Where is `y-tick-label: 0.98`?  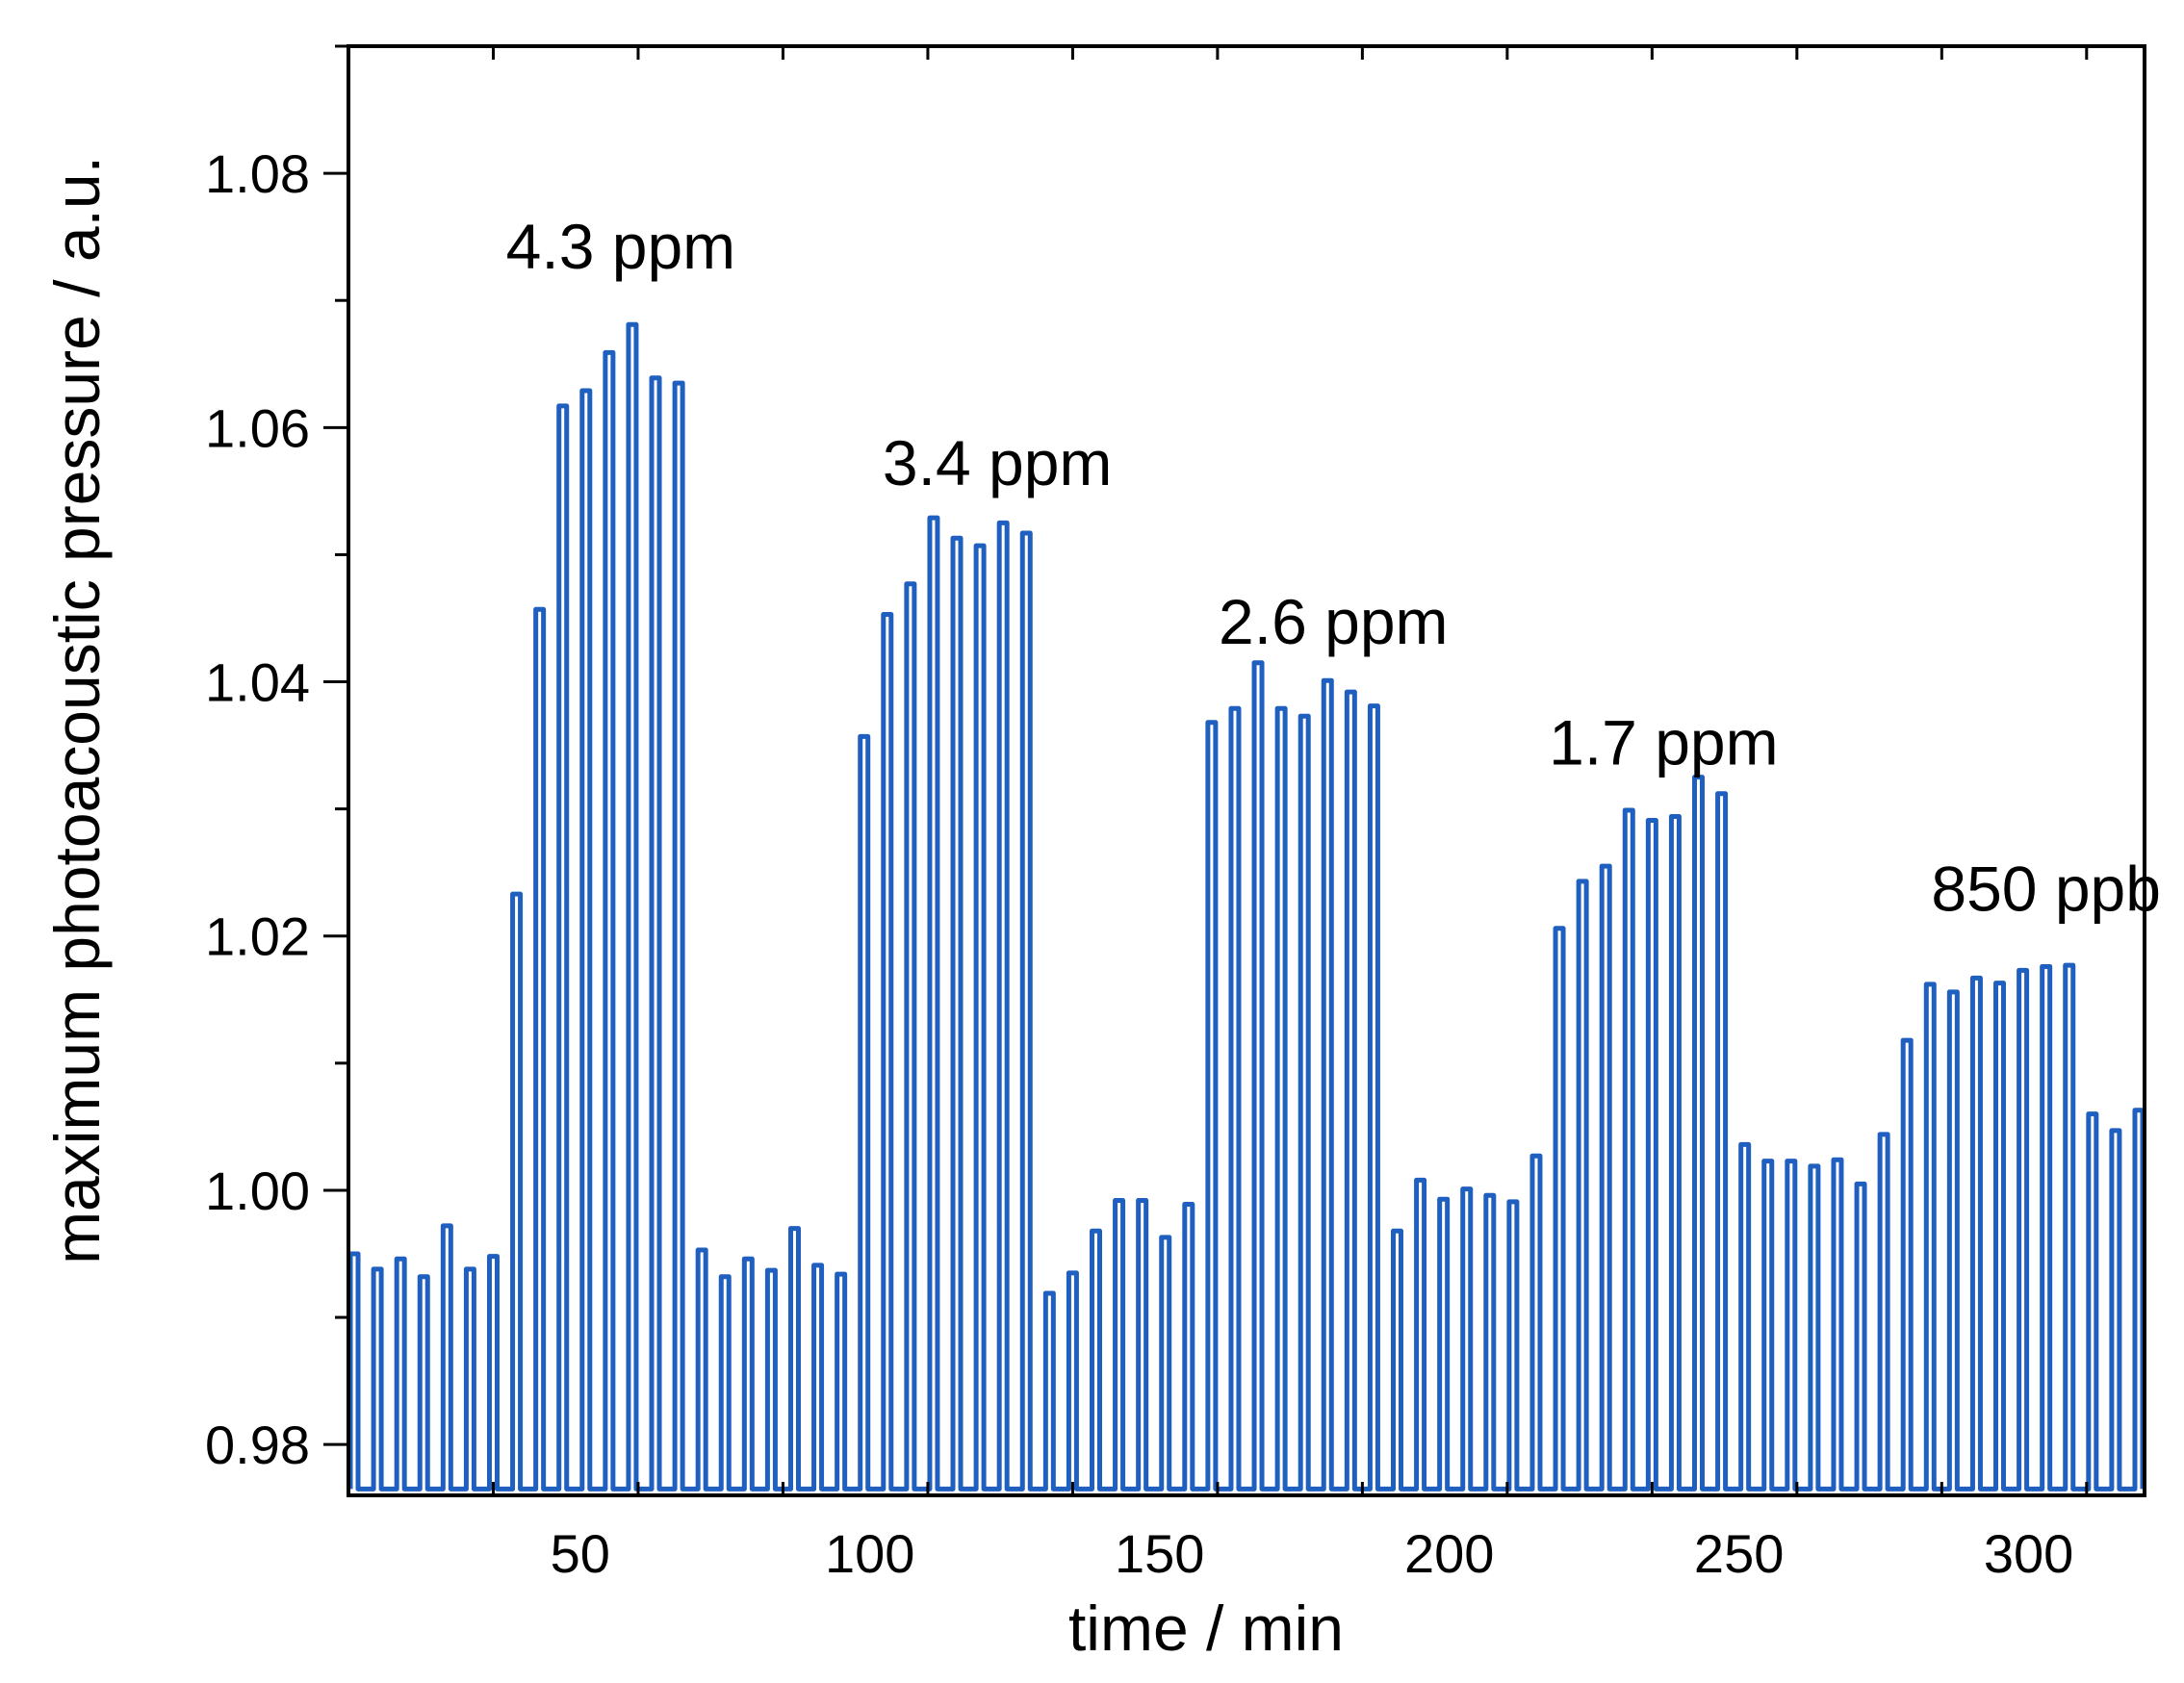
y-tick-label: 0.98 is located at coordinates (257, 1445).